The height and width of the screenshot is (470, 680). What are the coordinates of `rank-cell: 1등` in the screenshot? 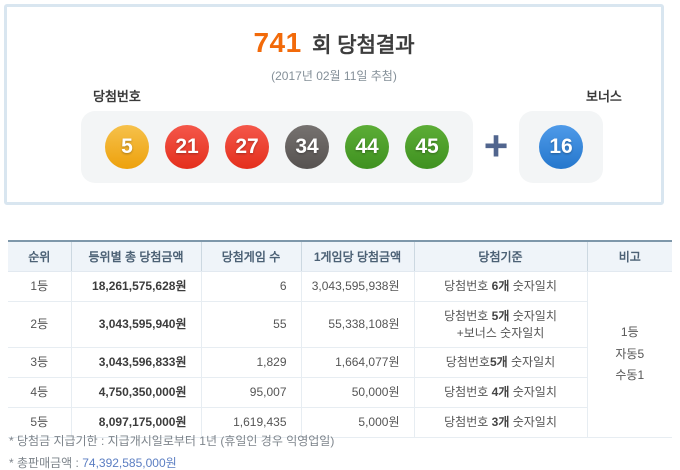 It's located at (39, 286).